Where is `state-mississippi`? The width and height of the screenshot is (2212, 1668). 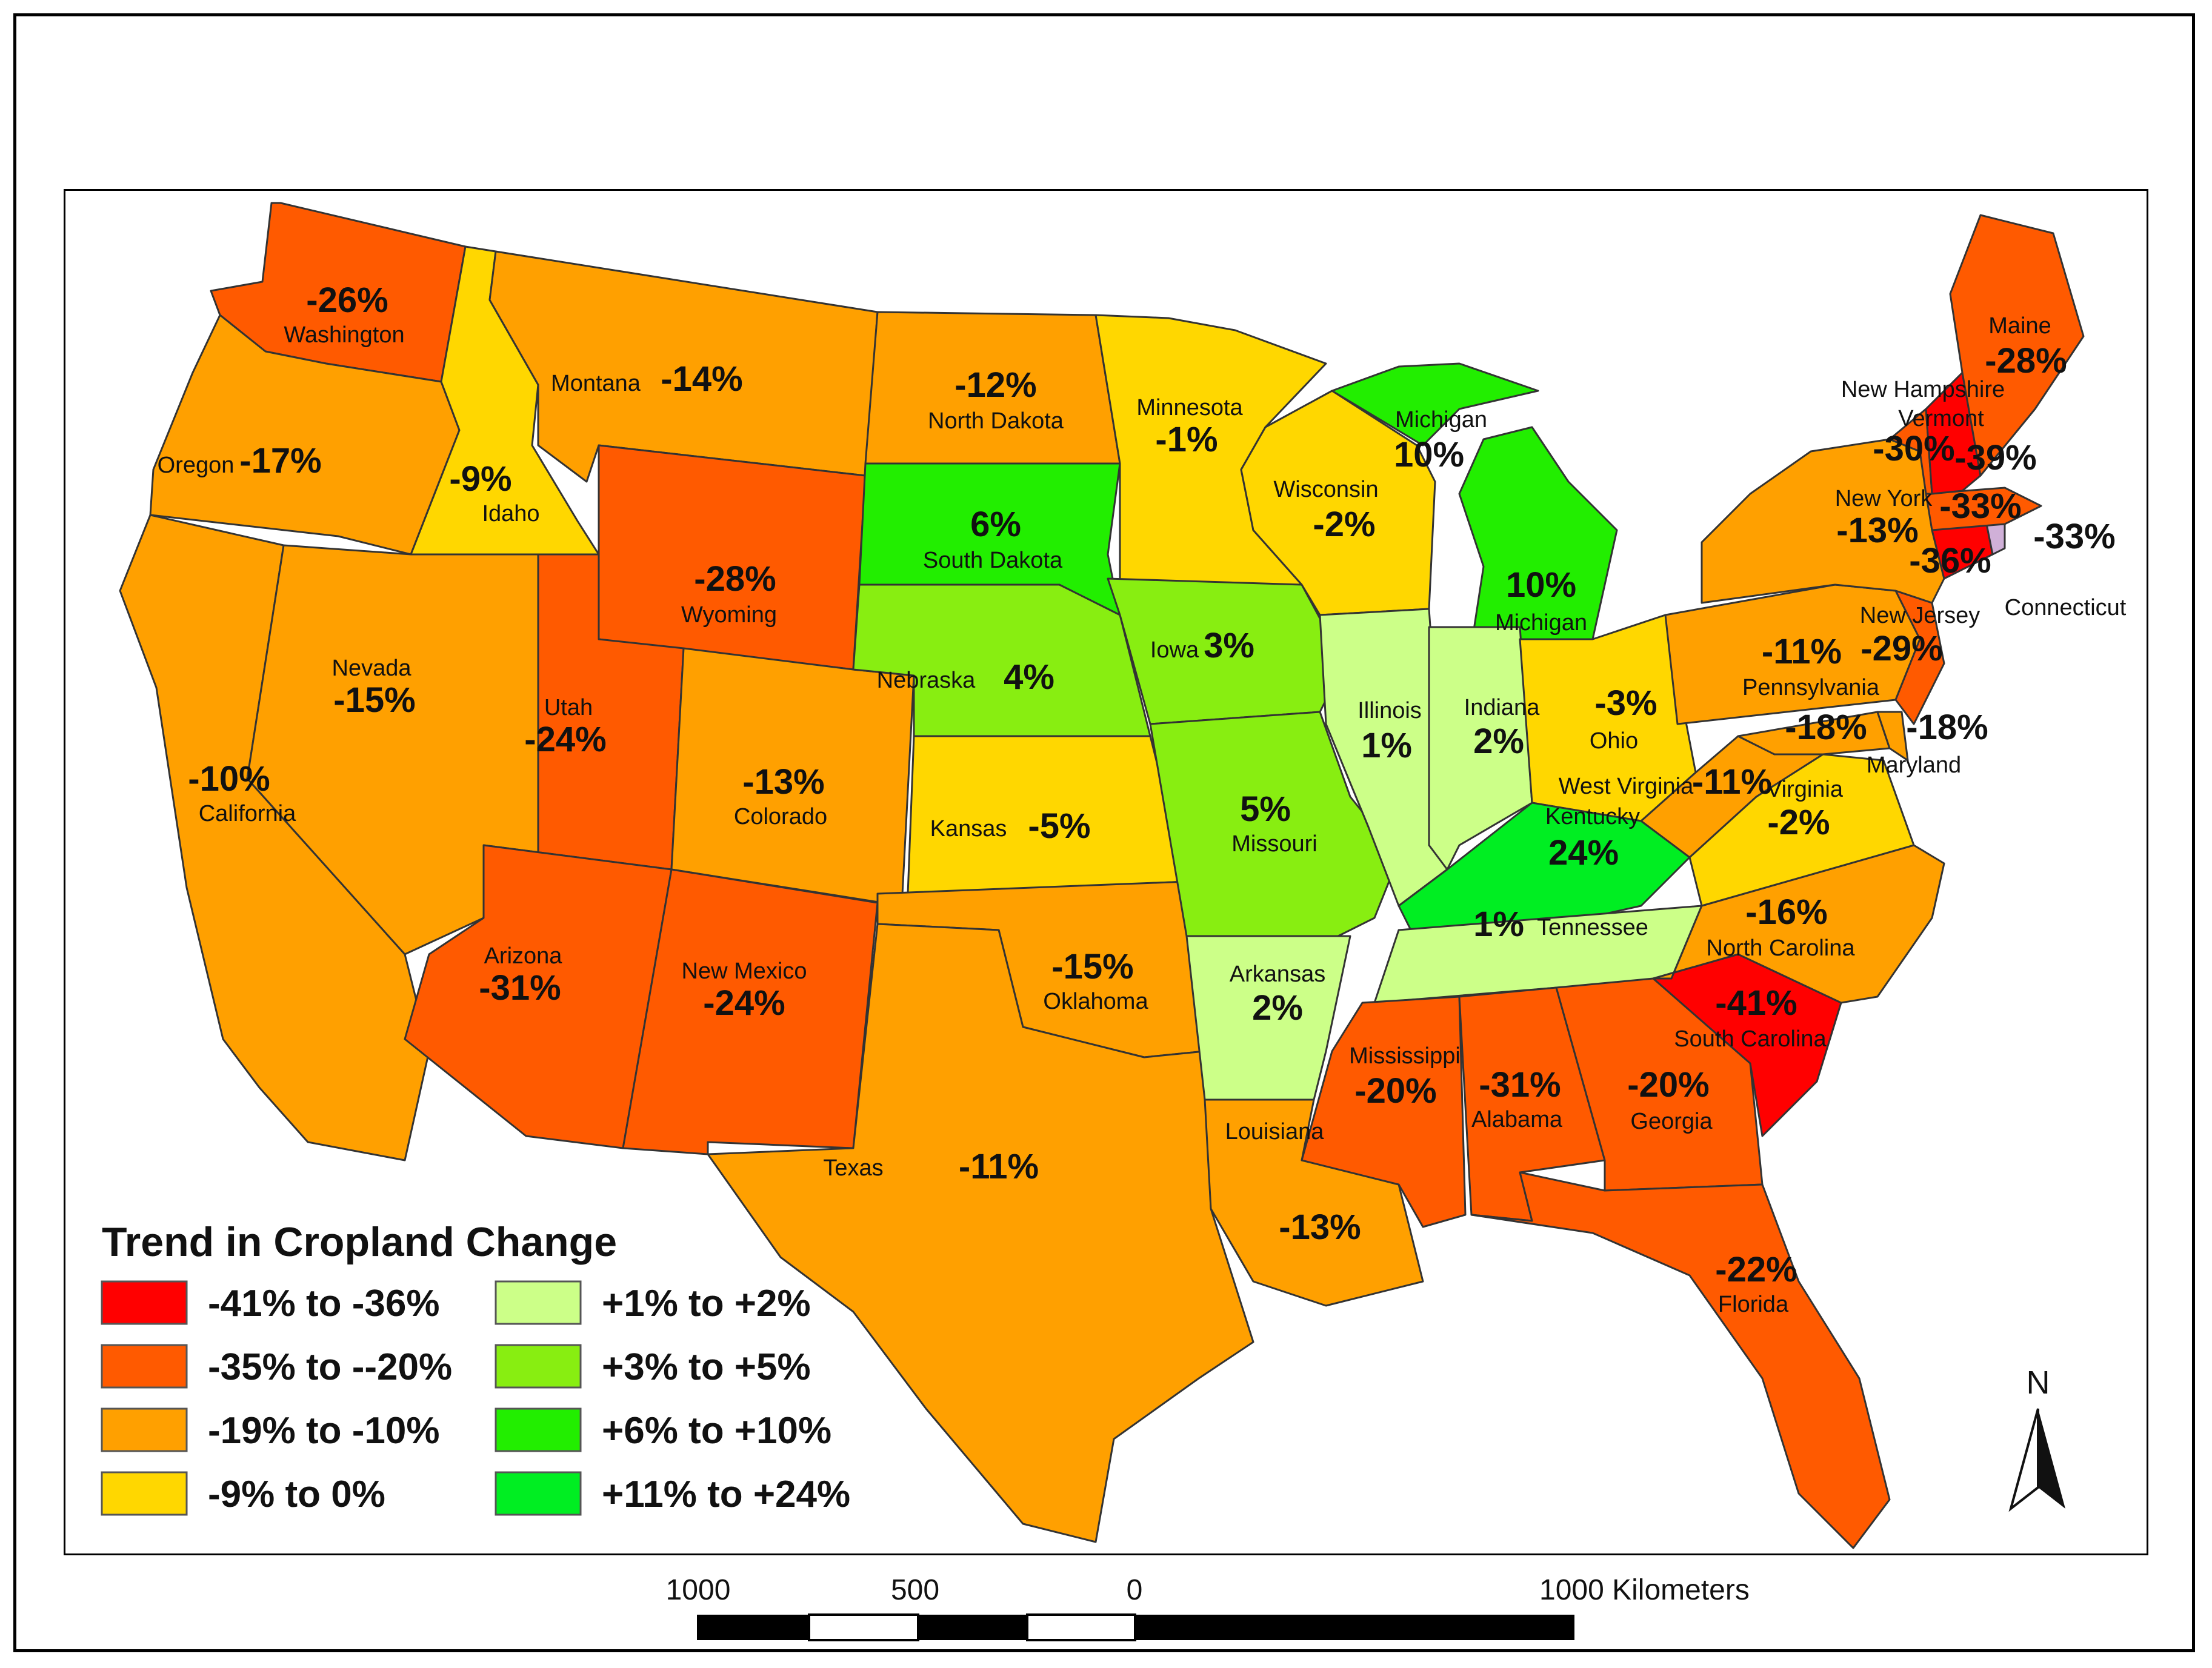 state-mississippi is located at coordinates (1384, 1111).